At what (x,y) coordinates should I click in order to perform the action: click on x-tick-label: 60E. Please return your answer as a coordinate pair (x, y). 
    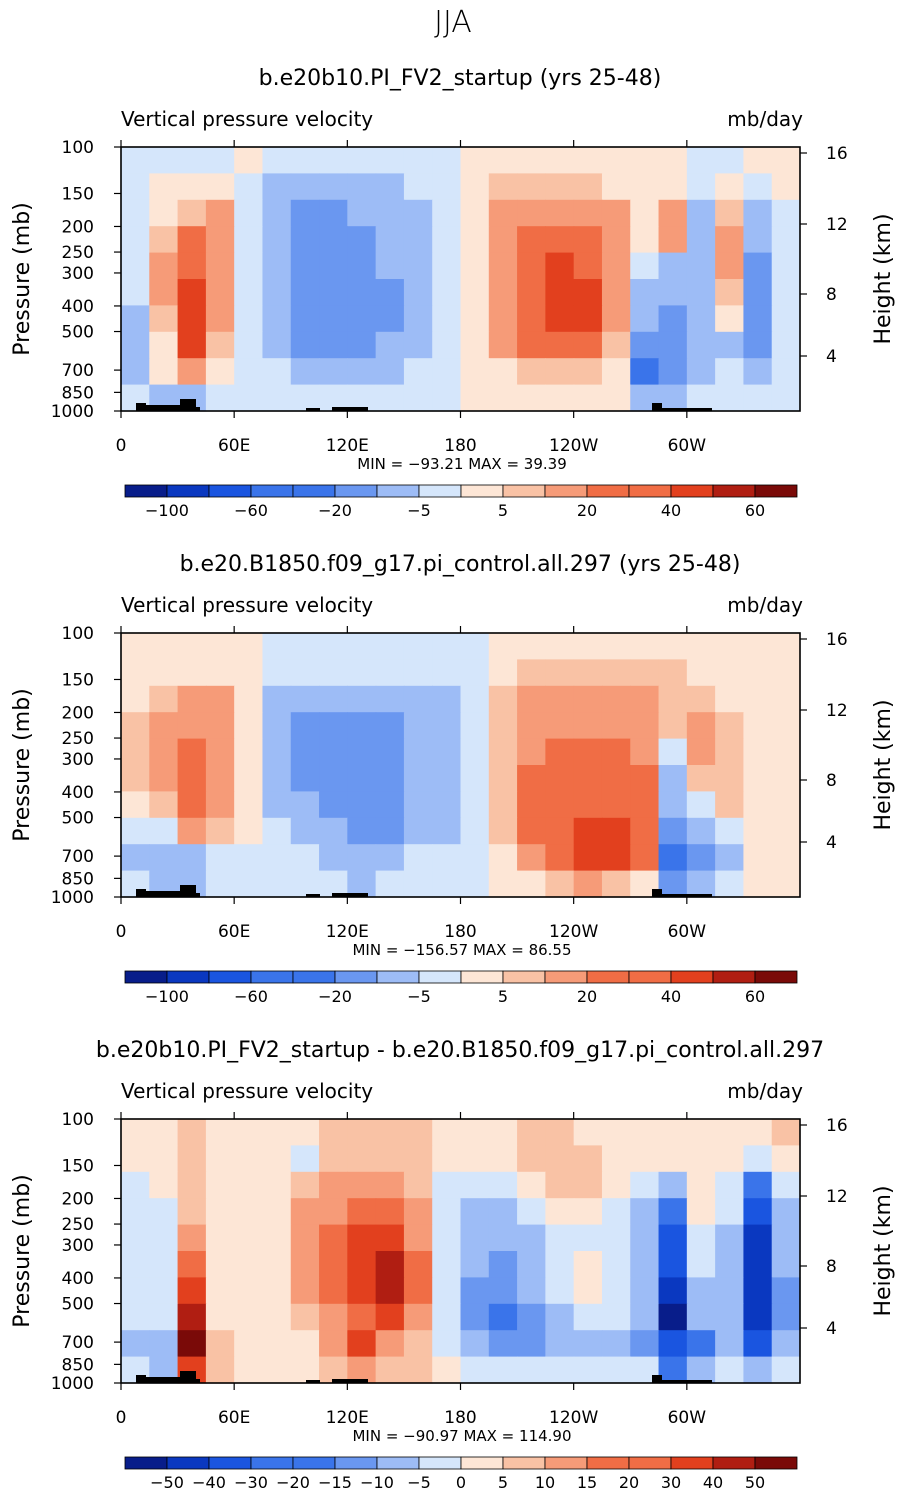
    Looking at the image, I should click on (234, 1418).